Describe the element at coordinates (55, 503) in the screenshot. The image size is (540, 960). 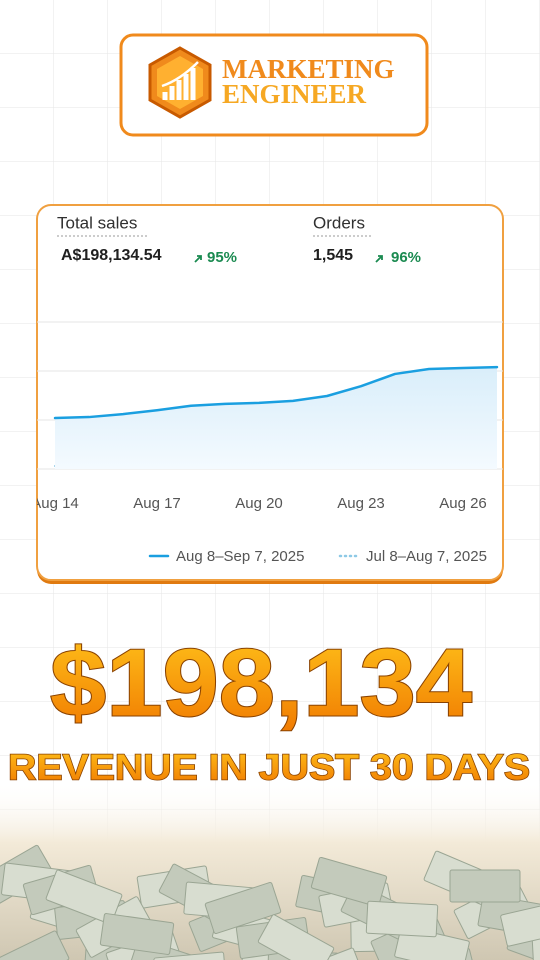
I see `x-tick-label: Aug 14` at that location.